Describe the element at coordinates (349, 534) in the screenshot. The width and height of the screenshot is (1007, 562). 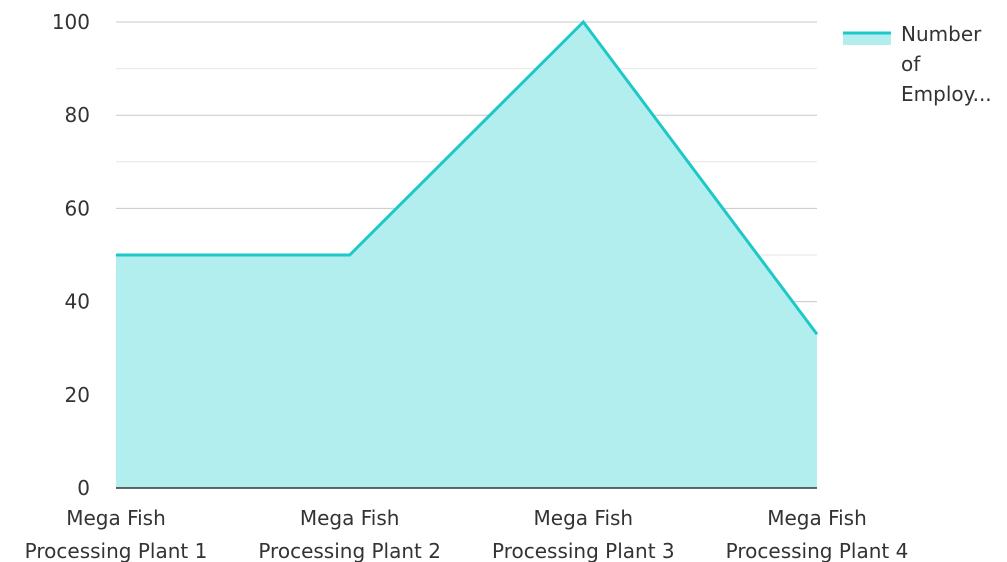
I see `x-tick-label: Mega Fish Processing Plant 2` at that location.